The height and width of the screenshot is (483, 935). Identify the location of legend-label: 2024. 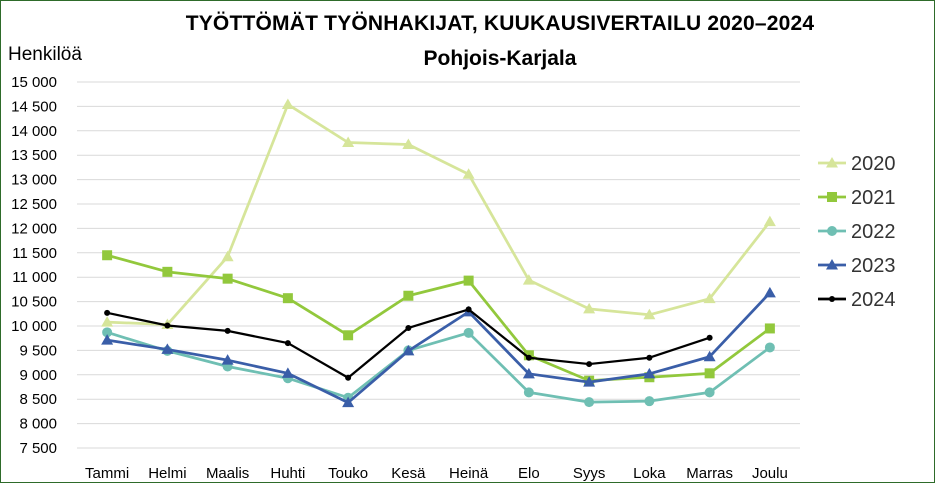
(873, 300).